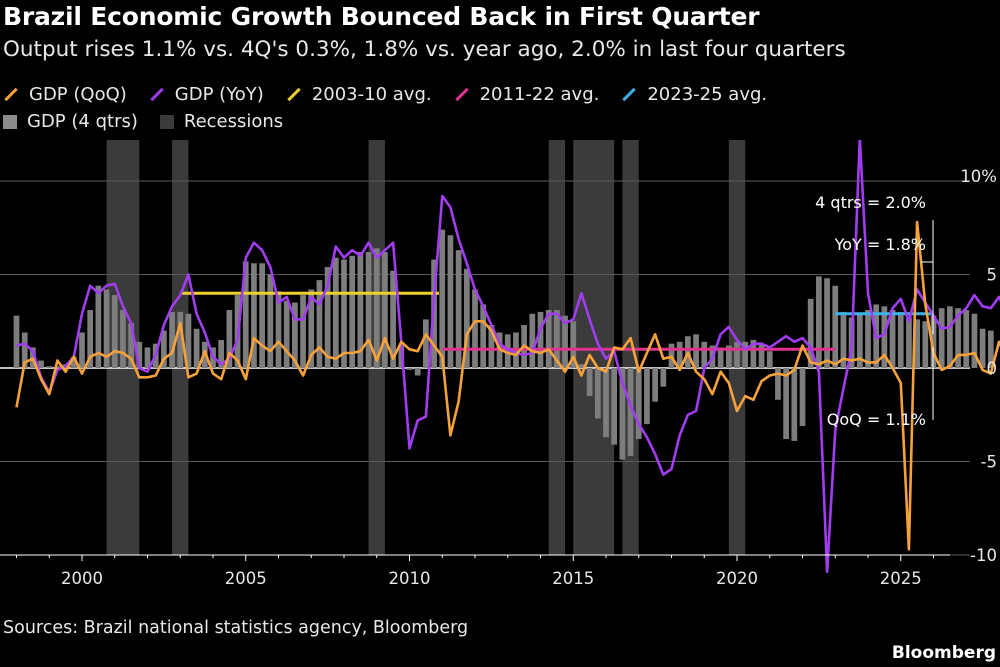 This screenshot has height=667, width=1000. Describe the element at coordinates (880, 244) in the screenshot. I see `annotation-label: YoY = 1.8%` at that location.